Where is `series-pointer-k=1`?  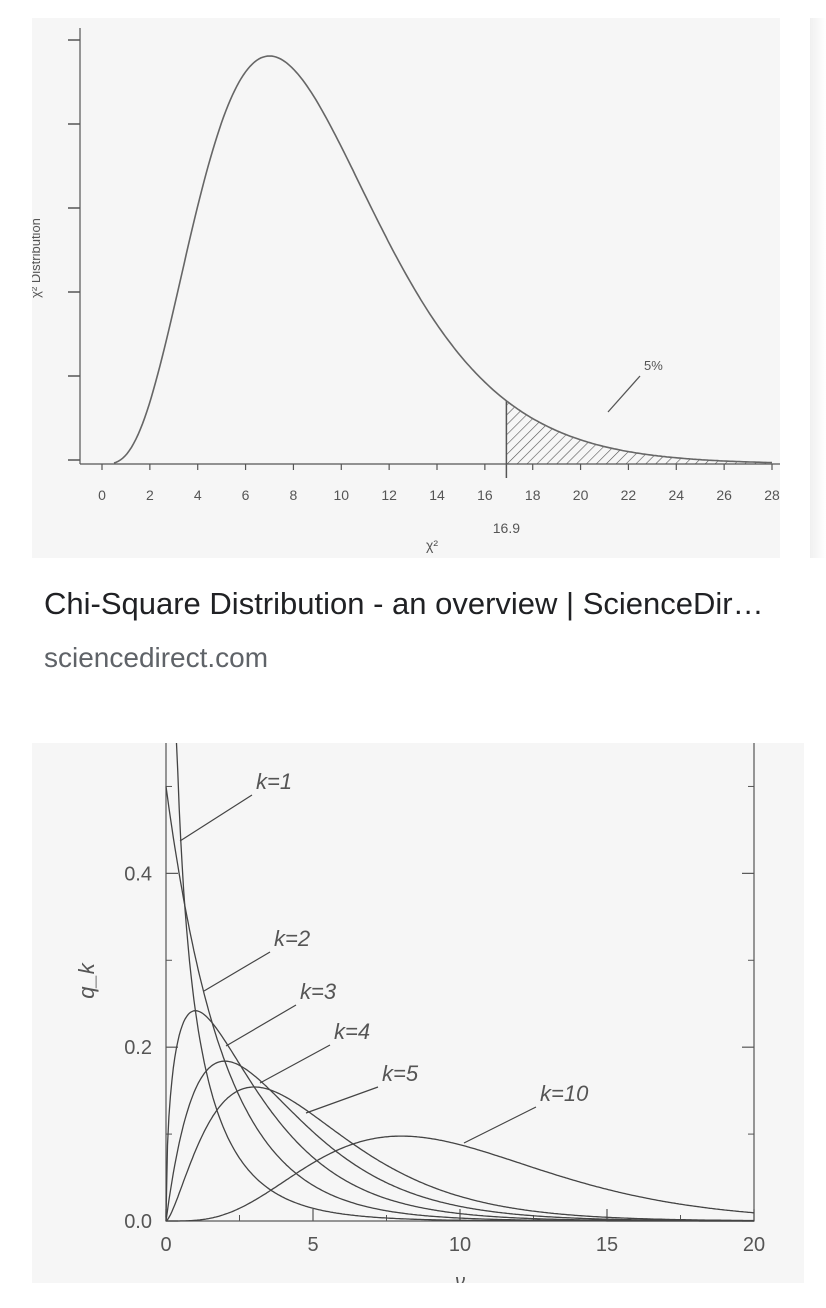
series-pointer-k=1 is located at coordinates (216, 818).